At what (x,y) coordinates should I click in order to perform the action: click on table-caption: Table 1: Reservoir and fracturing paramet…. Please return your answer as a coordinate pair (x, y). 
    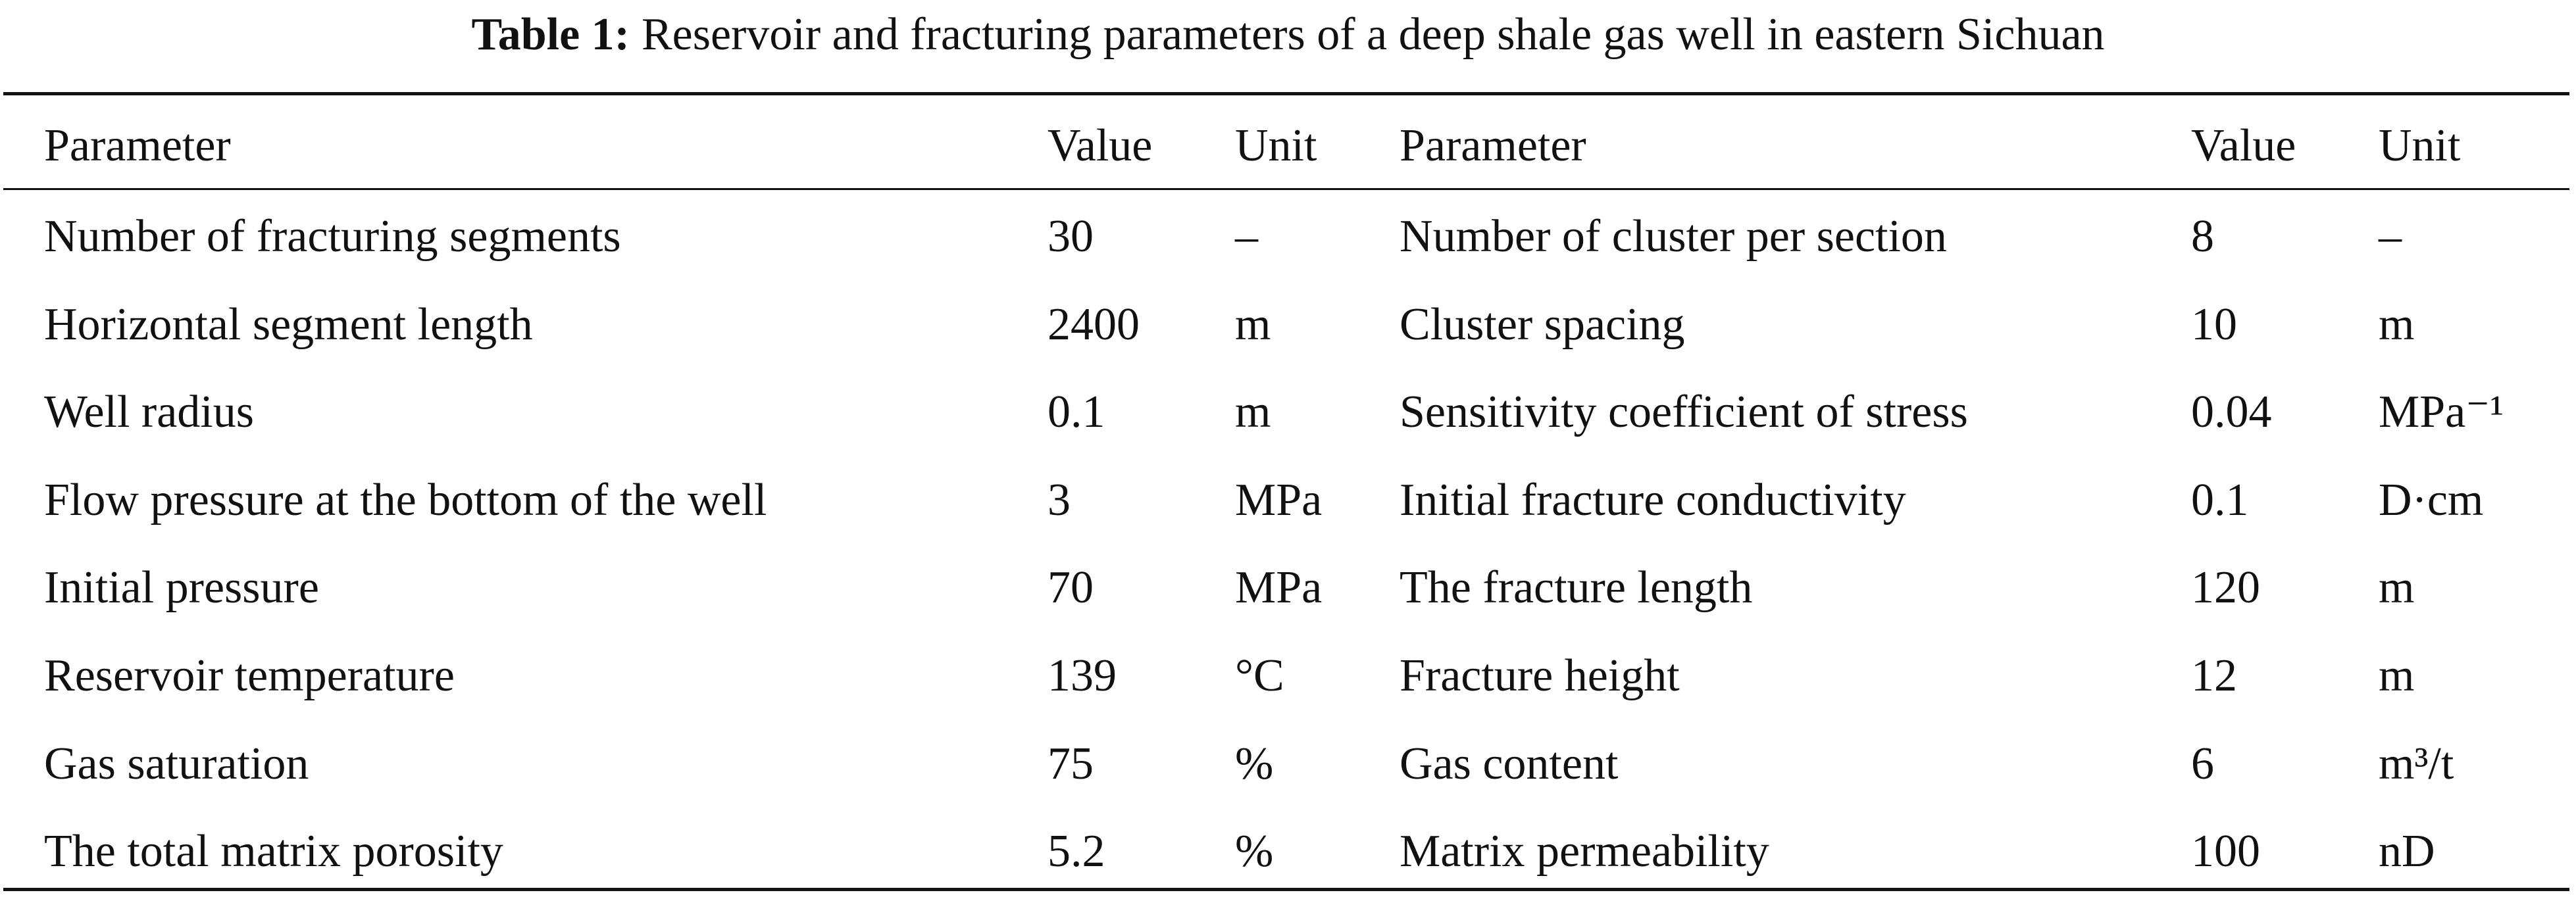
    Looking at the image, I should click on (1288, 34).